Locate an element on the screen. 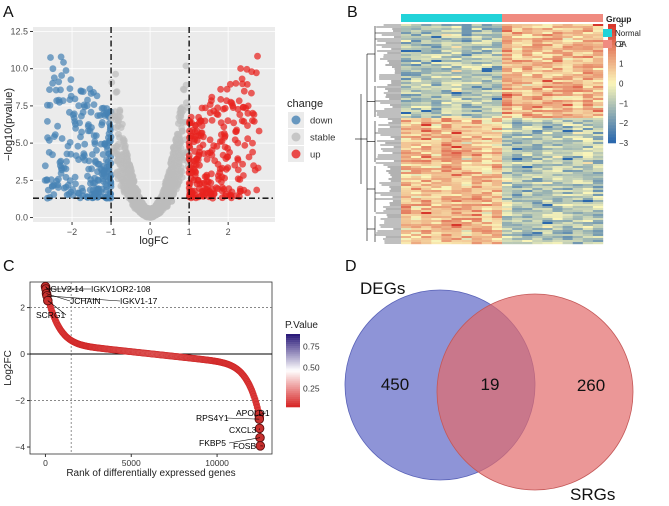  p-scale-step is located at coordinates (293, 335).